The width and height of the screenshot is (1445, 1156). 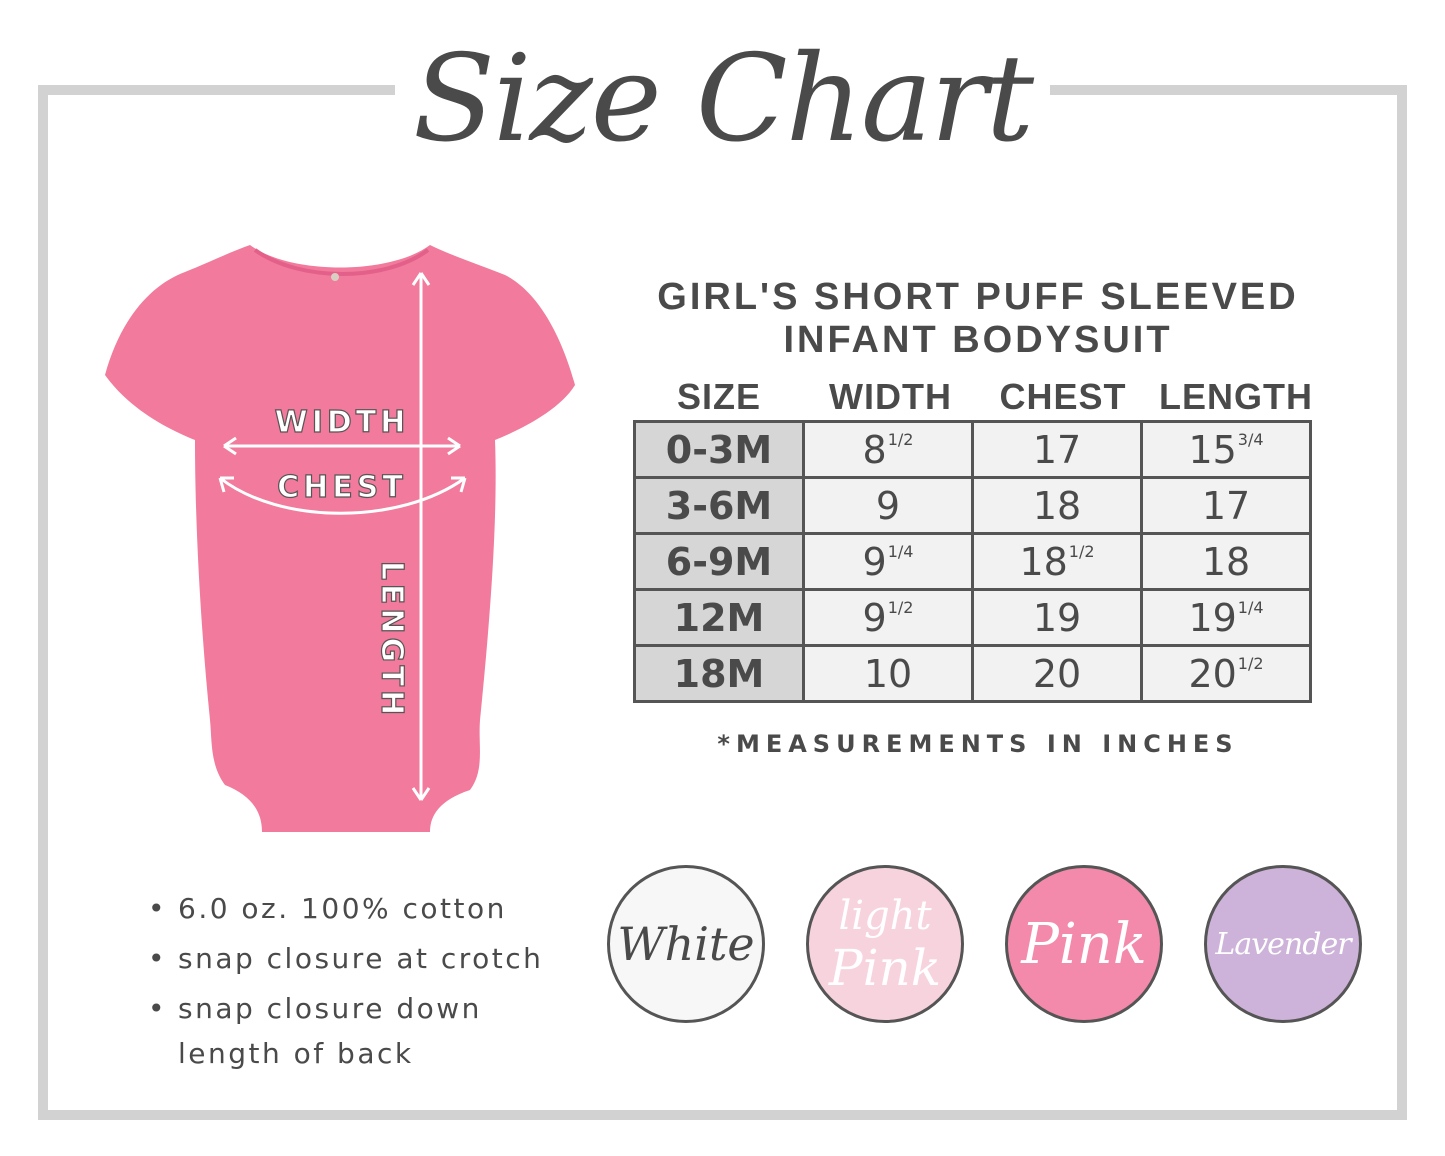 I want to click on length-value: 17, so click(x=1226, y=505).